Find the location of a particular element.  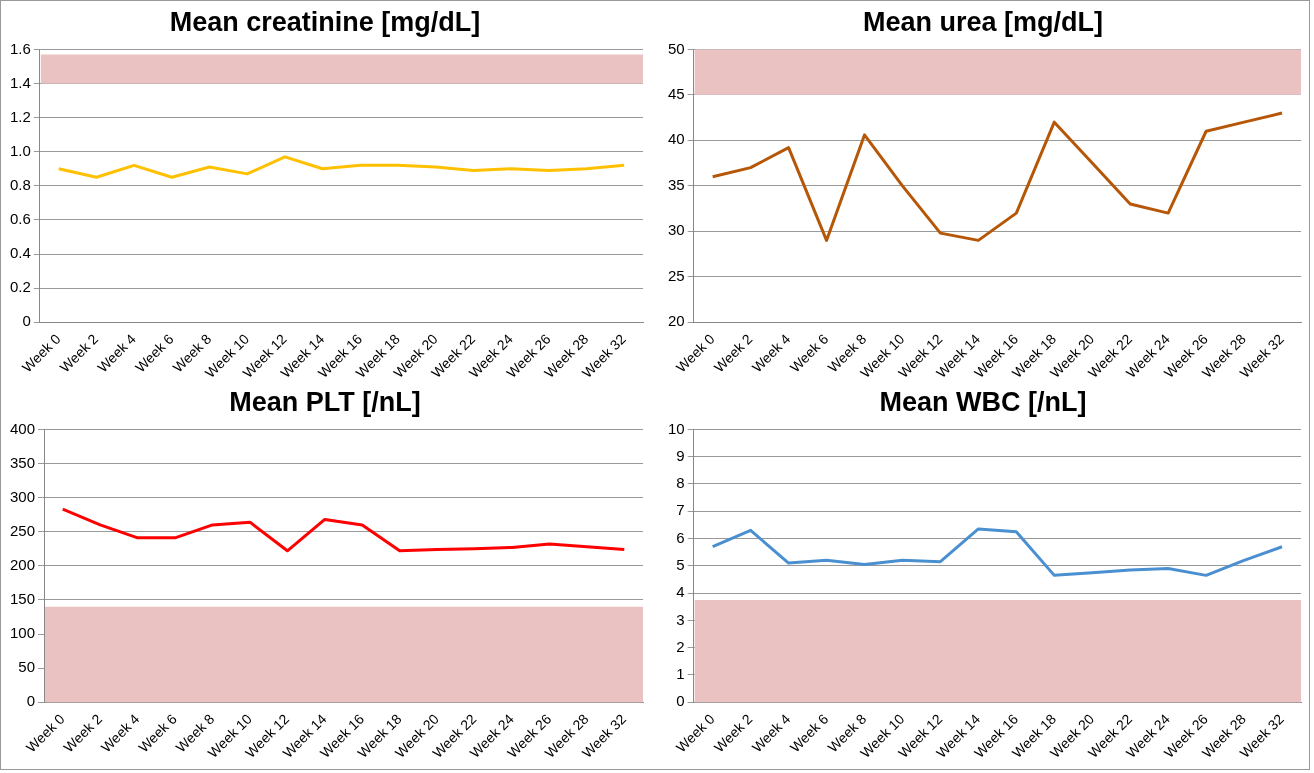

chart-title: Mean WBC [/nL] is located at coordinates (983, 401).